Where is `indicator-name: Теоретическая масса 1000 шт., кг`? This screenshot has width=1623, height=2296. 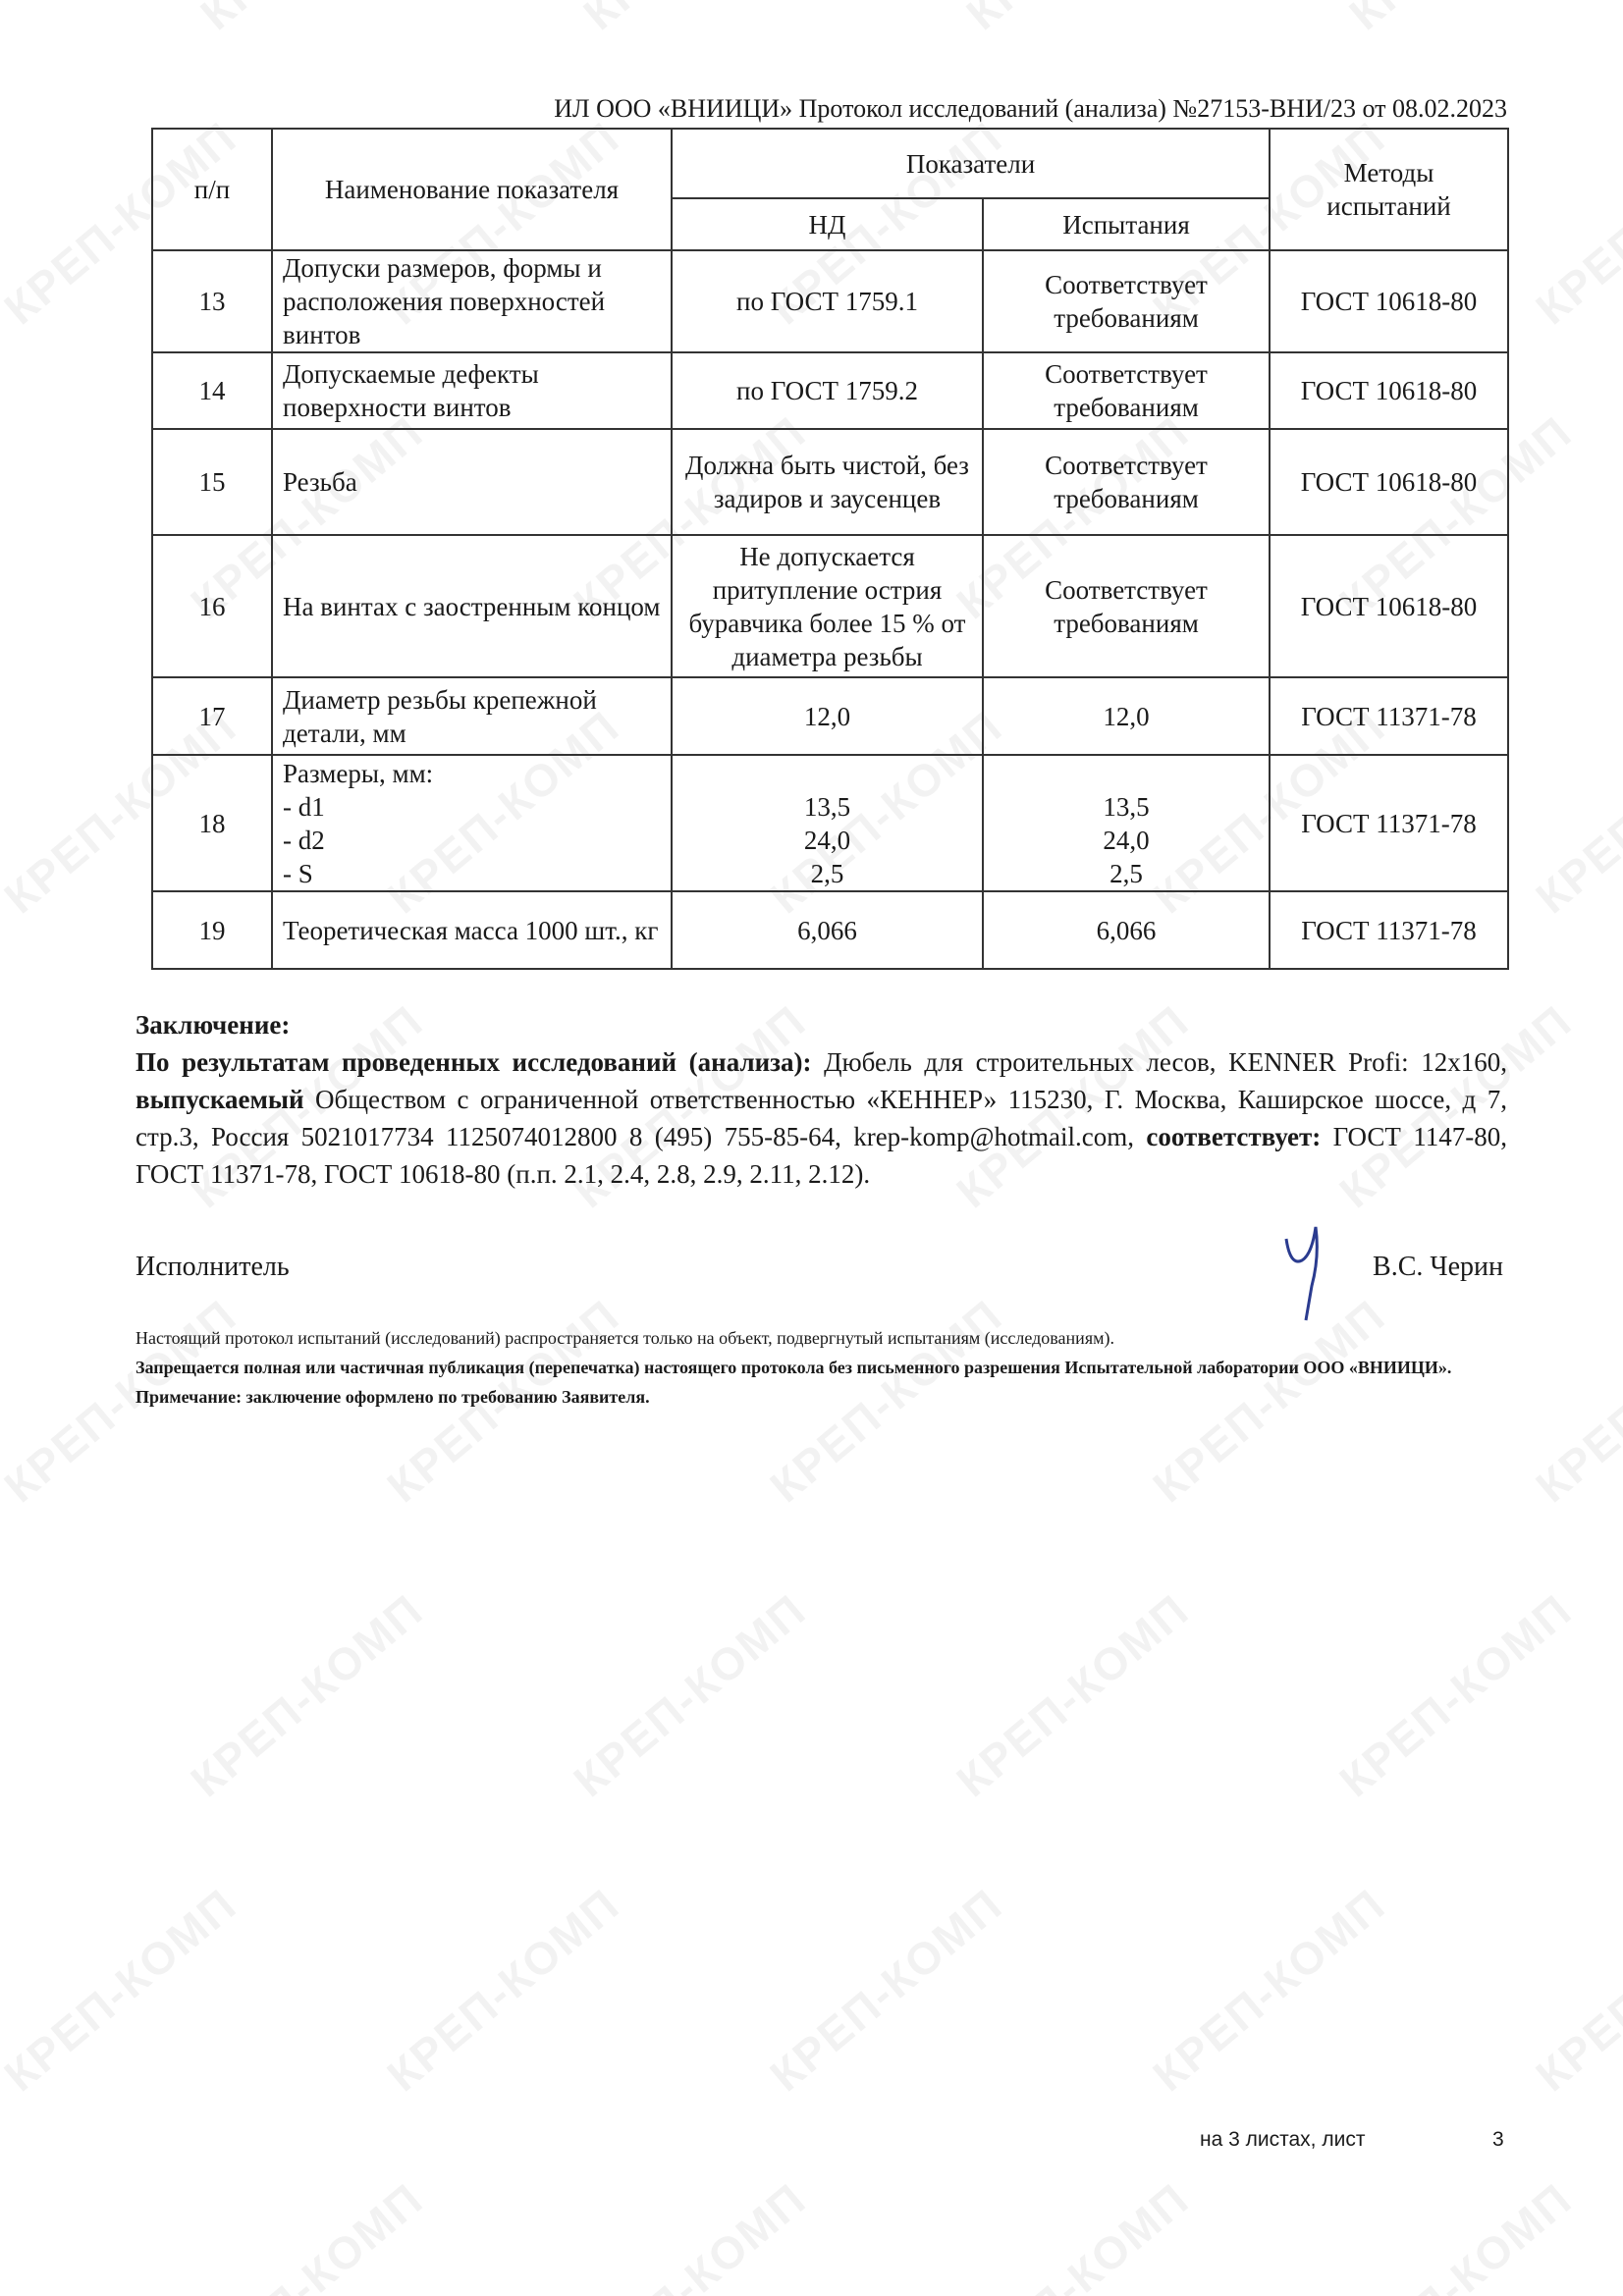
indicator-name: Теоретическая масса 1000 шт., кг is located at coordinates (472, 930).